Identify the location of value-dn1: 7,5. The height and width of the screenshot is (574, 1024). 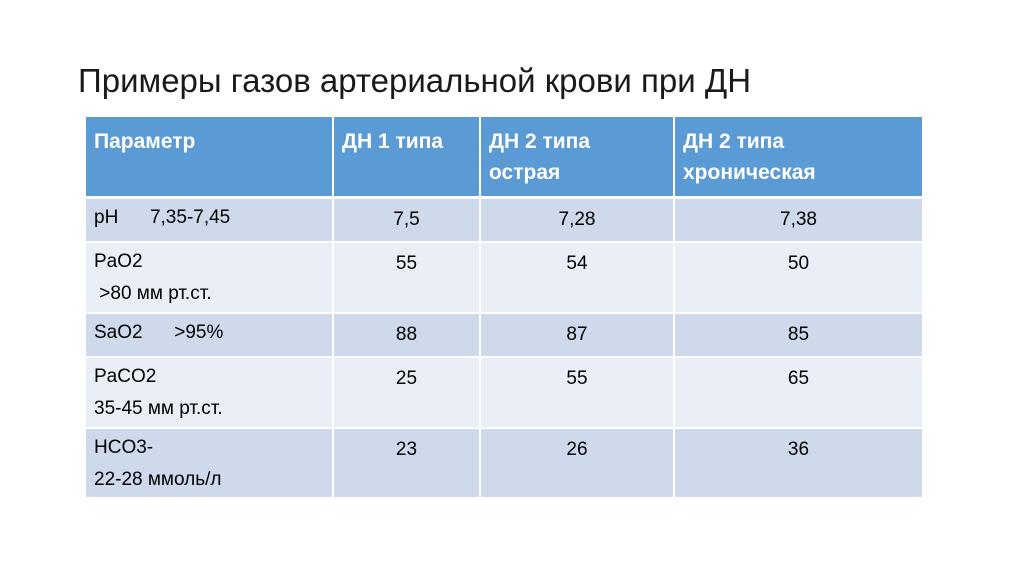
(407, 220).